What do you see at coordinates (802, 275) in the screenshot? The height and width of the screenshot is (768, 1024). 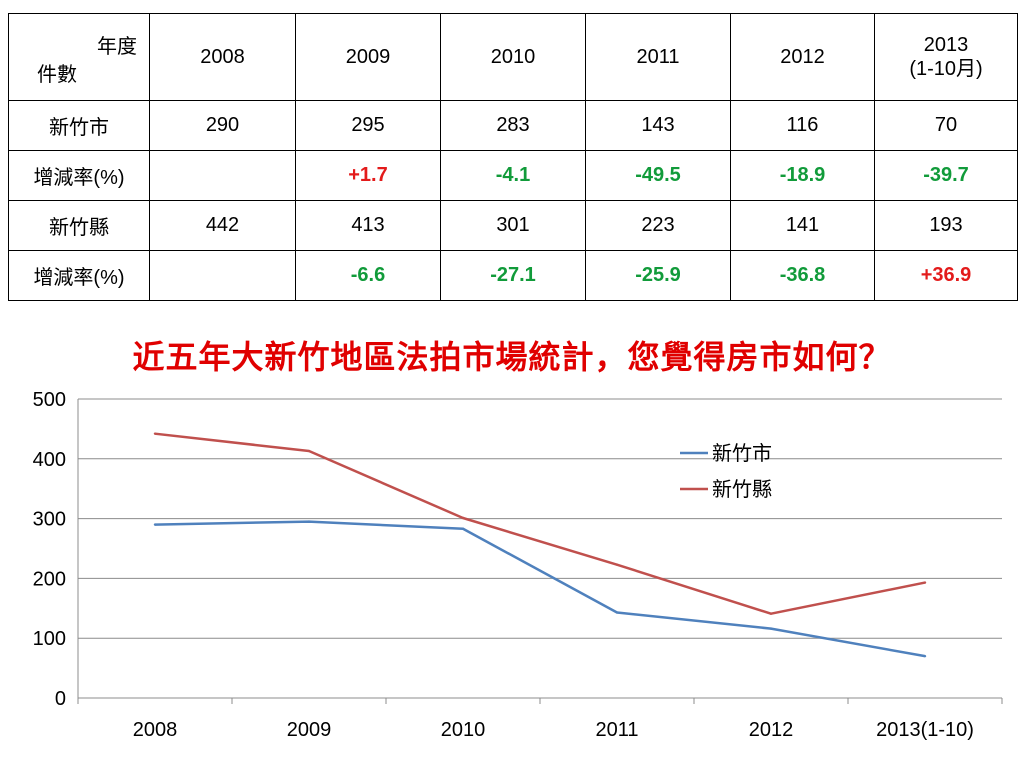 I see `table-cell: -36.8` at bounding box center [802, 275].